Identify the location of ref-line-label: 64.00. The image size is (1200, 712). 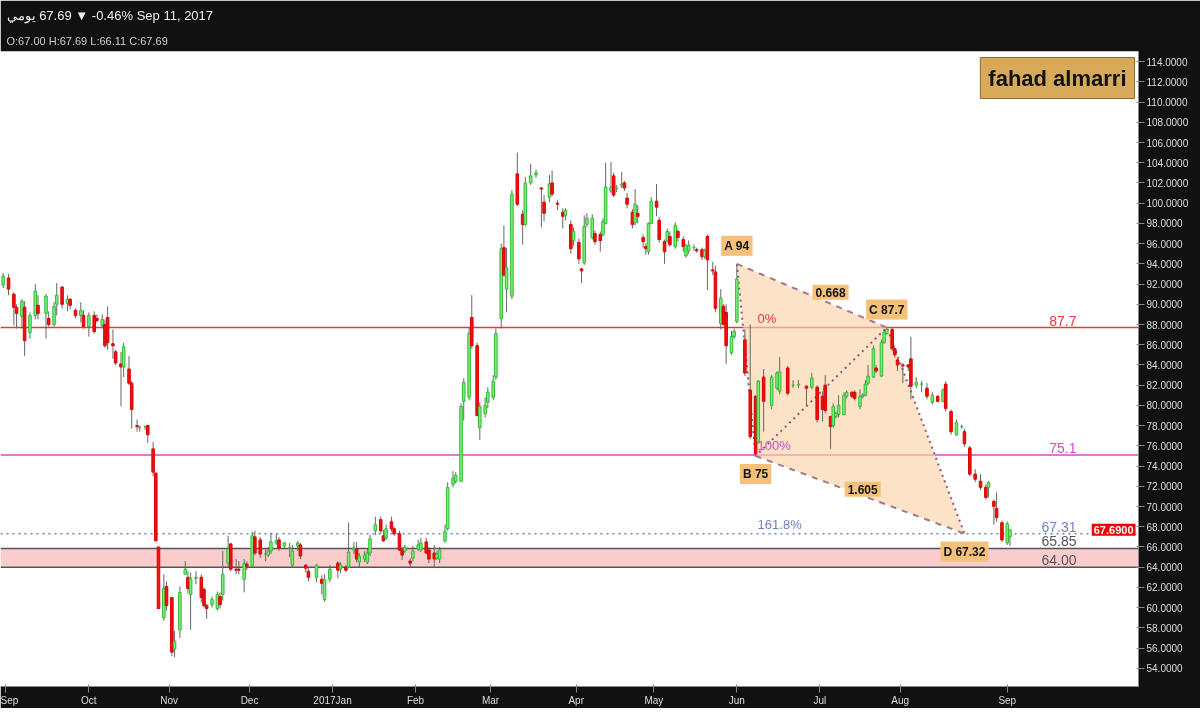
(1059, 560).